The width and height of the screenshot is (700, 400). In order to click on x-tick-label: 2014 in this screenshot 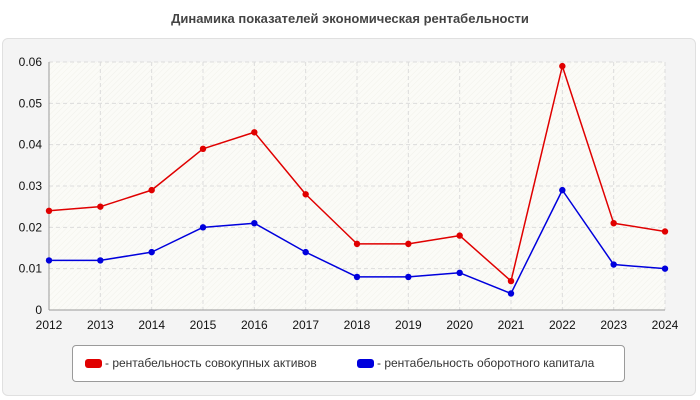, I will do `click(151, 325)`.